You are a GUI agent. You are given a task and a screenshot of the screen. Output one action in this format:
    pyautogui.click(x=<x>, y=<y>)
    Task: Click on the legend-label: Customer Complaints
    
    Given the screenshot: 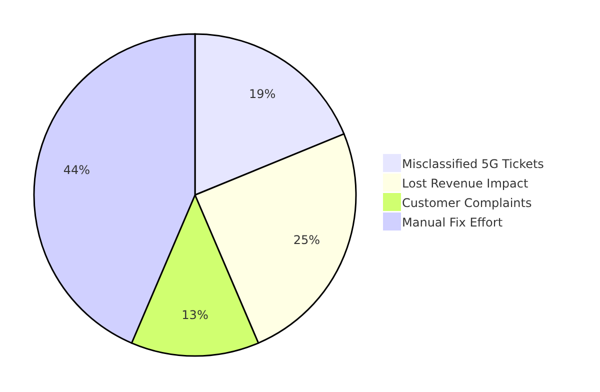 What is the action you would take?
    pyautogui.click(x=467, y=203)
    